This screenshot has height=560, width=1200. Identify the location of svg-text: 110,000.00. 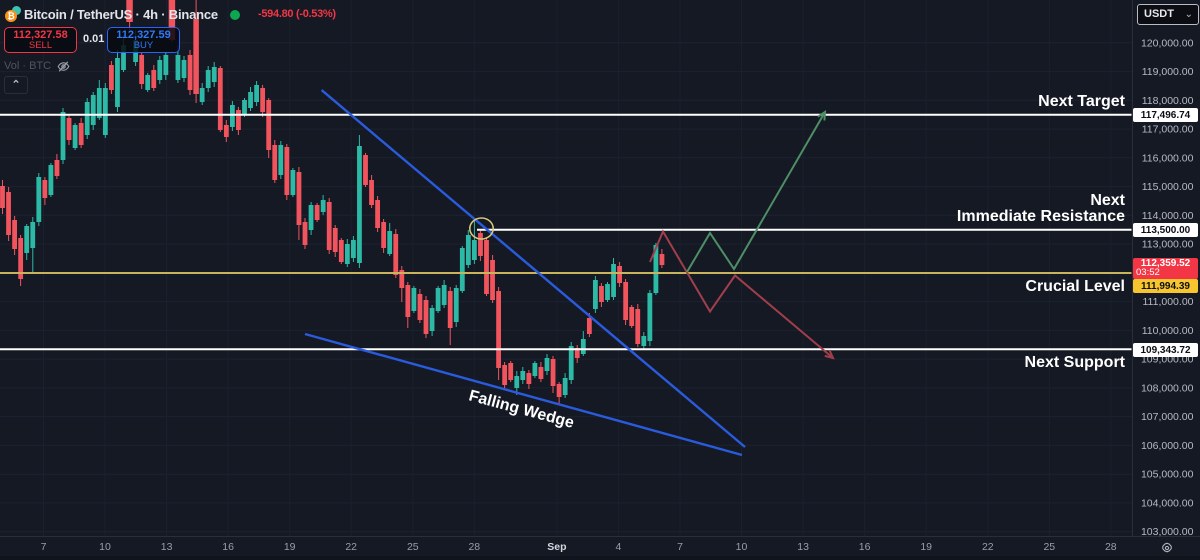
(1168, 331).